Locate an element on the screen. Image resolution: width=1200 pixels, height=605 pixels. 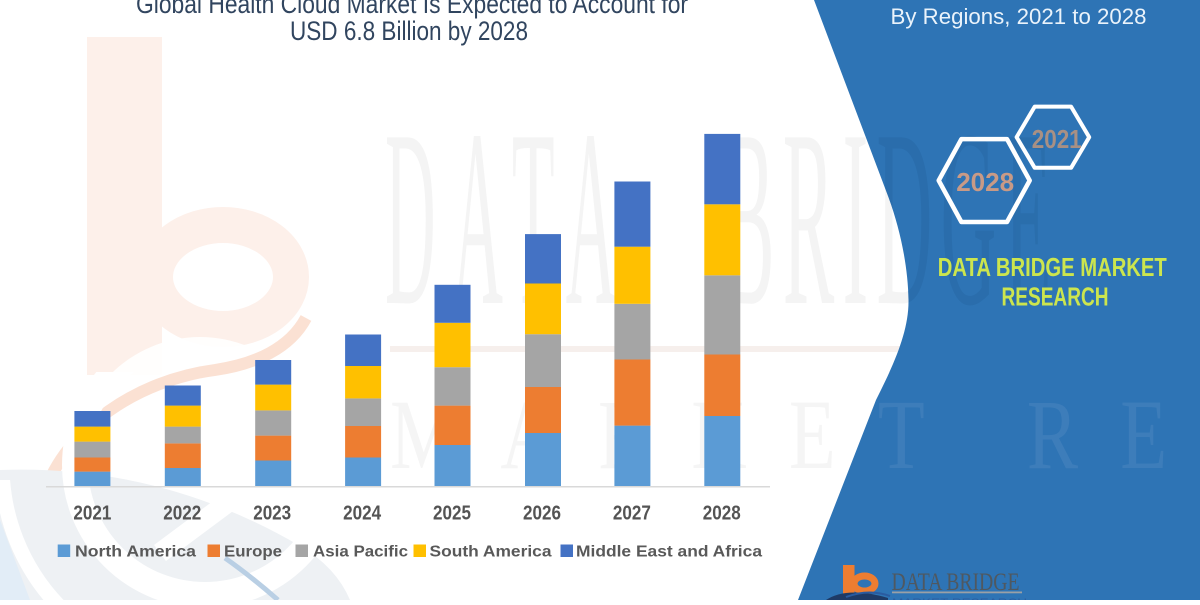
svg-text: Middle East and Africa is located at coordinates (669, 552).